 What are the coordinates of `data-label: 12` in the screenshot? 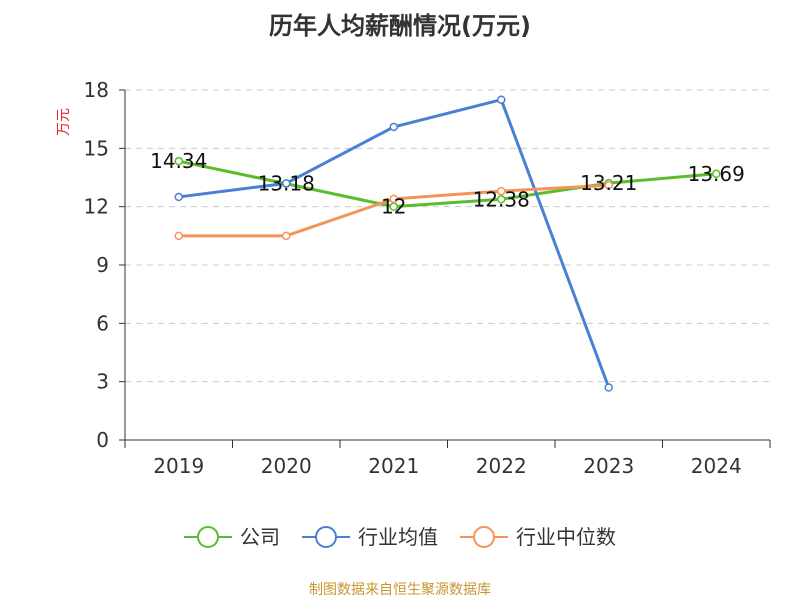 It's located at (393, 207).